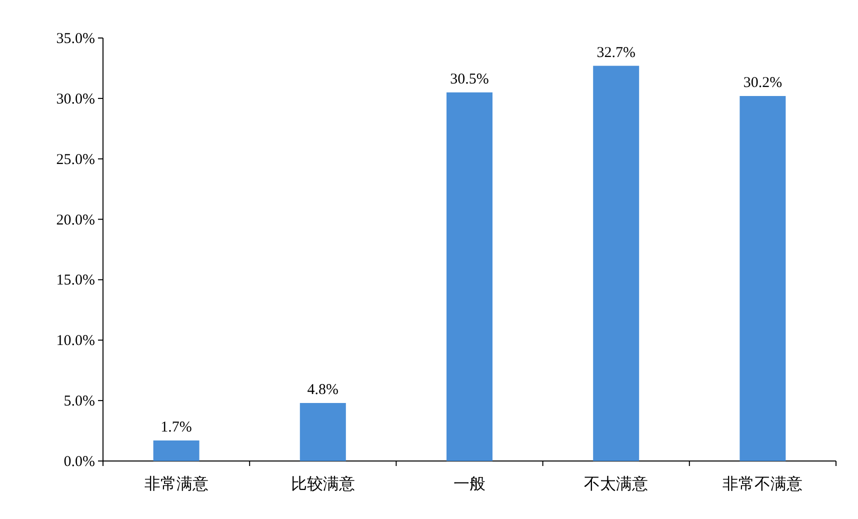  What do you see at coordinates (79, 462) in the screenshot?
I see `y-tick-label: 0.0%` at bounding box center [79, 462].